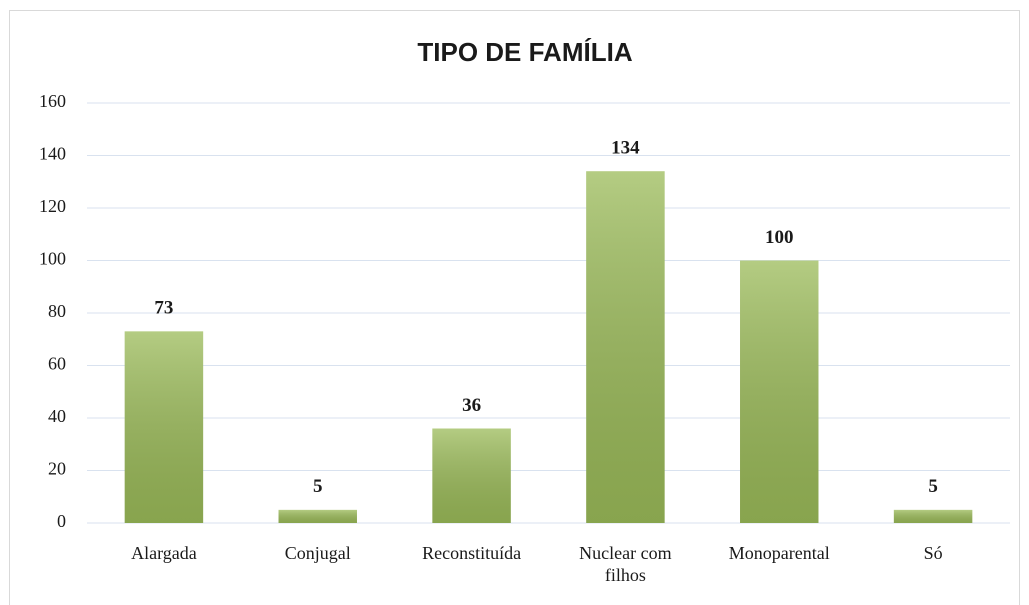 The image size is (1029, 605). What do you see at coordinates (57, 364) in the screenshot?
I see `y-tick-label: 60` at bounding box center [57, 364].